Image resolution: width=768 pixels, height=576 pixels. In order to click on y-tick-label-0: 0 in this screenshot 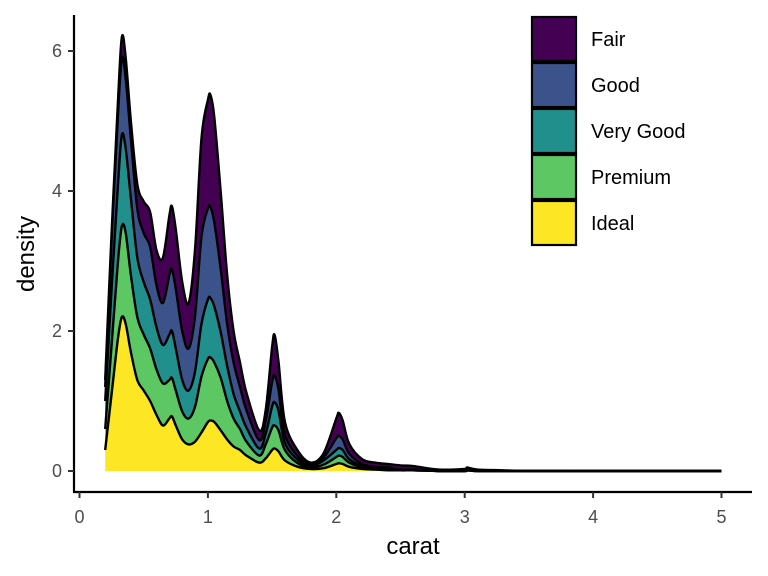, I will do `click(57, 471)`.